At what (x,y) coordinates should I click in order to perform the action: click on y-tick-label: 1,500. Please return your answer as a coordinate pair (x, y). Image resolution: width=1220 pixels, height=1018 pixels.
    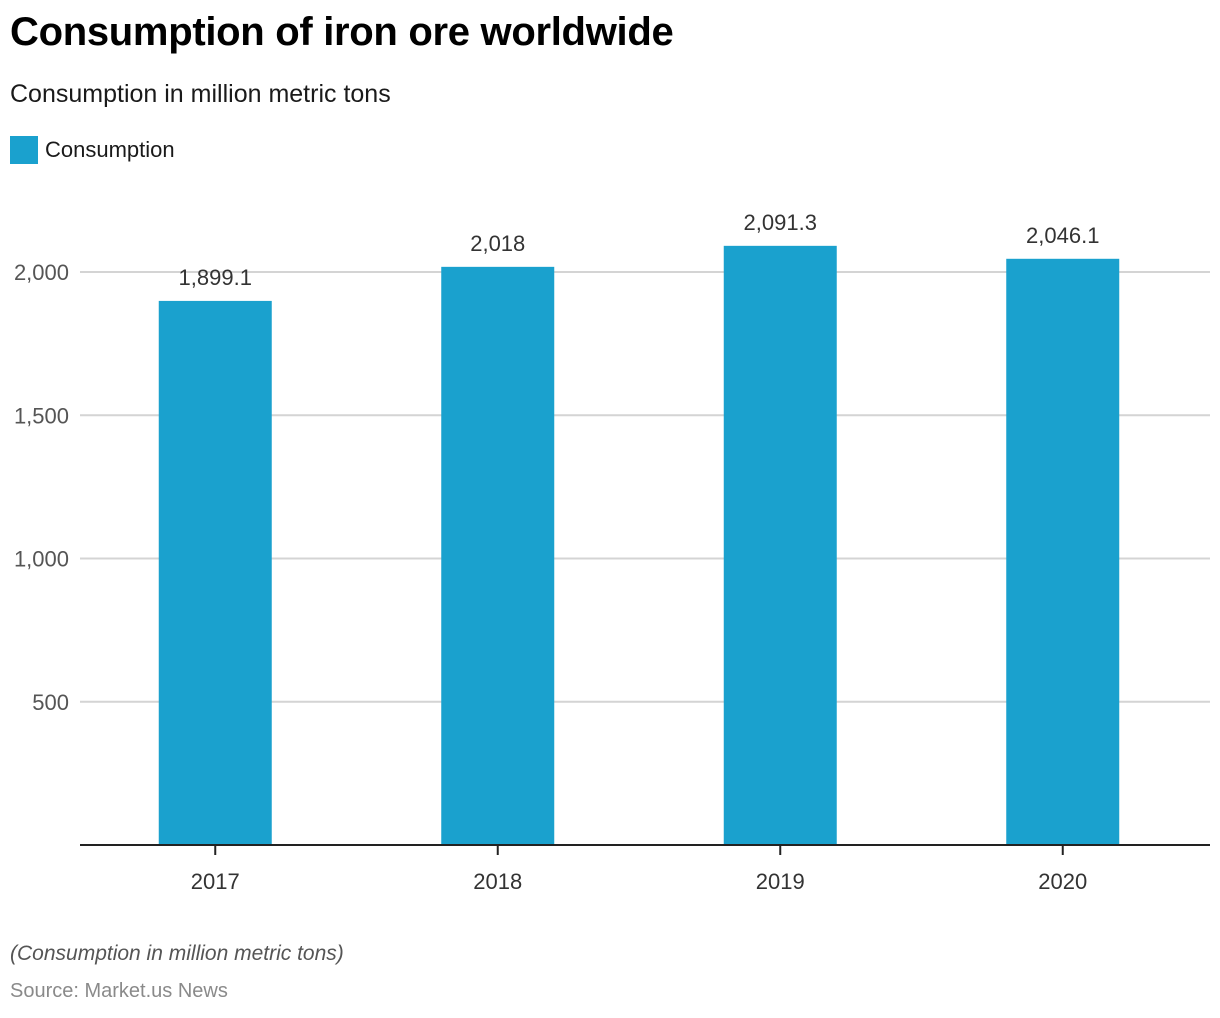
    Looking at the image, I should click on (41, 415).